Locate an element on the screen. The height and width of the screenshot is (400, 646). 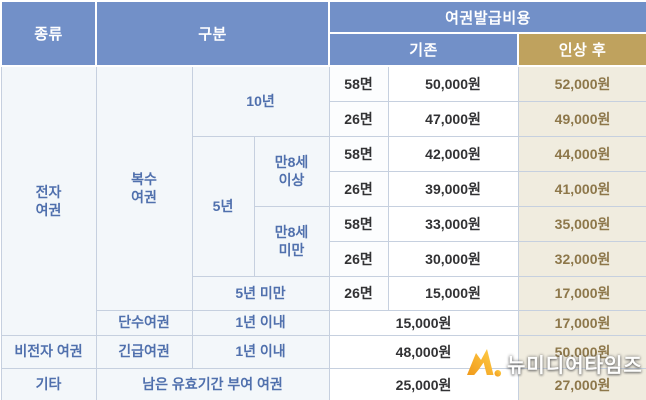
header-before: 기존 is located at coordinates (424, 49).